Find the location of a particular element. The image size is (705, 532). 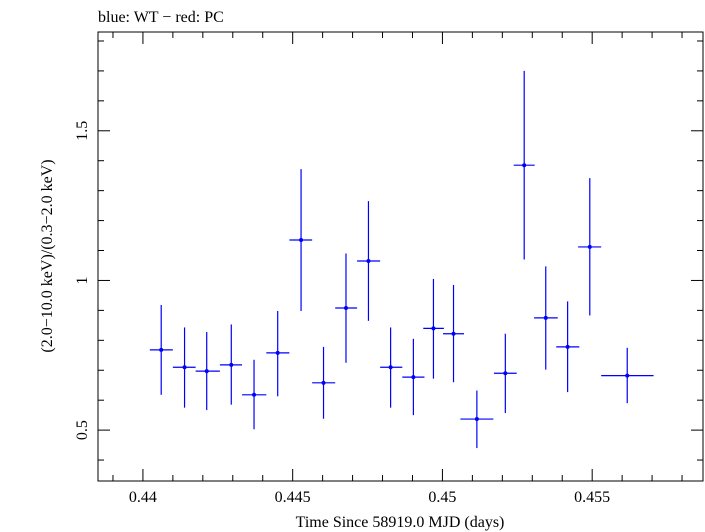

y-axis-label: (2.0−10.0 keV)/(0.3−2.0 keV) is located at coordinates (47, 255).